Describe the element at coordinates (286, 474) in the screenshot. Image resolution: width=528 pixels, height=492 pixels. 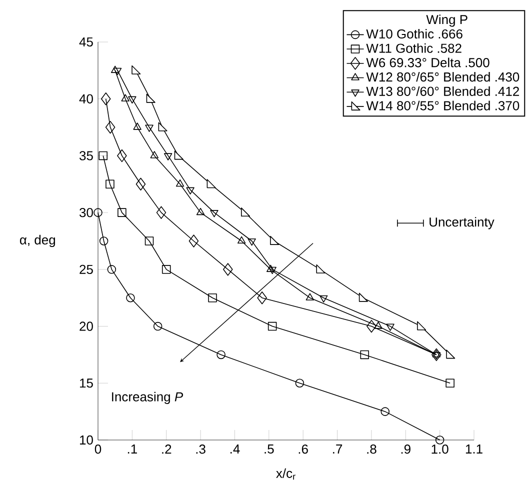
I see `x-axis-title: x/c$_{r}$` at that location.